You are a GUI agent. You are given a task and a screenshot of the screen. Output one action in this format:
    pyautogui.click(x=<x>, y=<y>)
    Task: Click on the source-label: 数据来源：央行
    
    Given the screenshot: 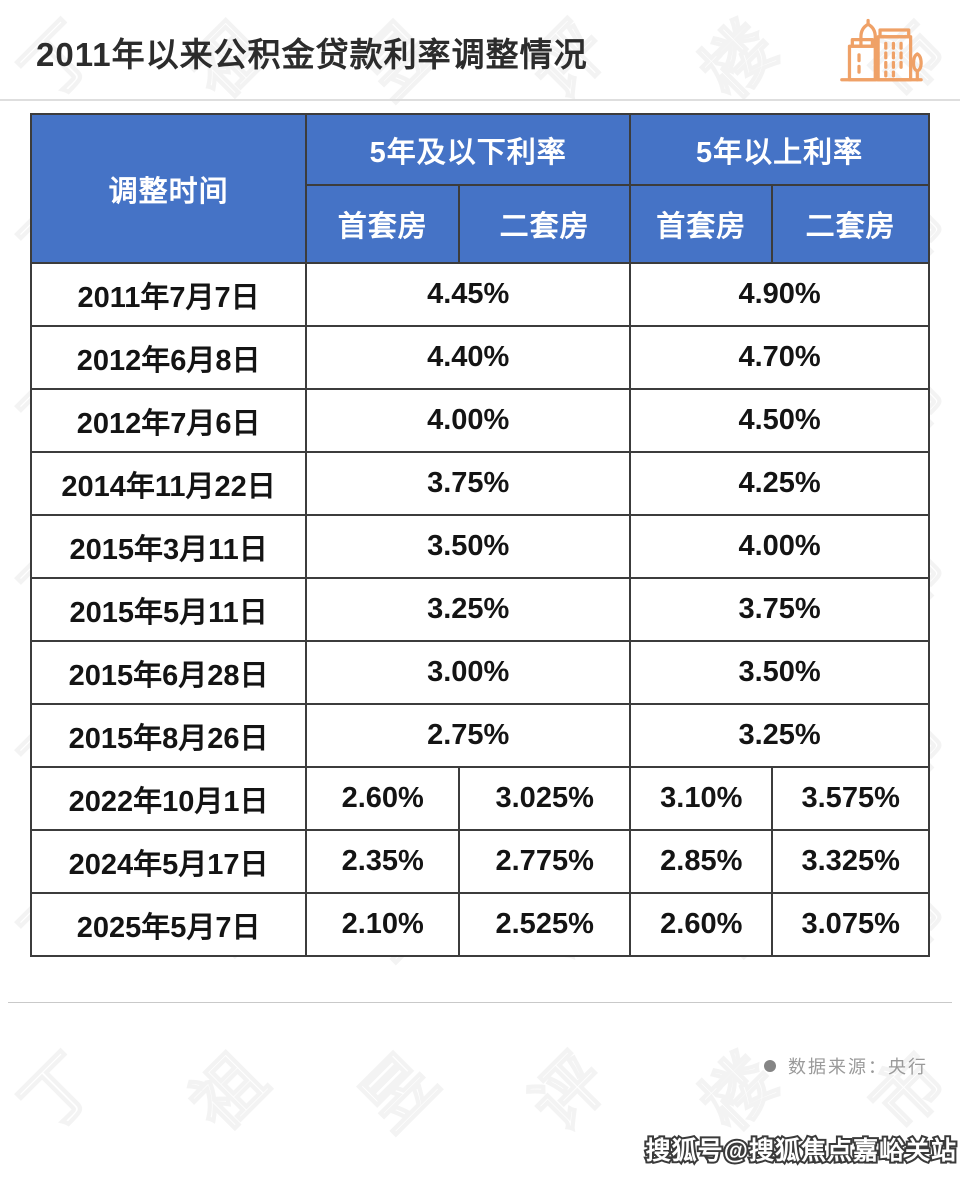 What is the action you would take?
    pyautogui.click(x=858, y=1067)
    